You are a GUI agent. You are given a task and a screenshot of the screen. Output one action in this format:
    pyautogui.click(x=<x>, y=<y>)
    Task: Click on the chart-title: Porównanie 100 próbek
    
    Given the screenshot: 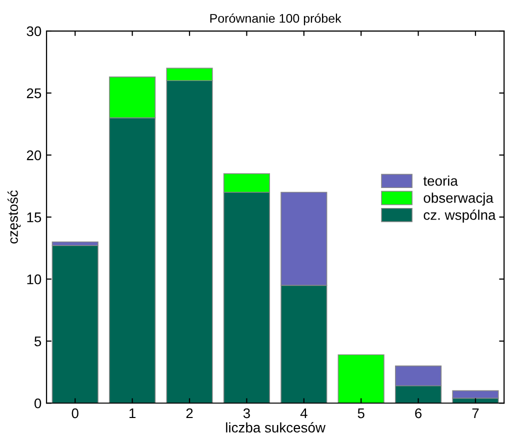 What is the action you would take?
    pyautogui.click(x=276, y=19)
    